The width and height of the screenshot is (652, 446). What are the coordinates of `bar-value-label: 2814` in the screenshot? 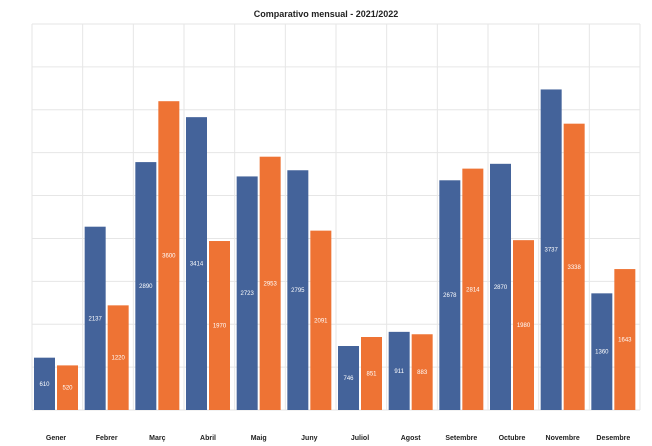 It's located at (473, 290).